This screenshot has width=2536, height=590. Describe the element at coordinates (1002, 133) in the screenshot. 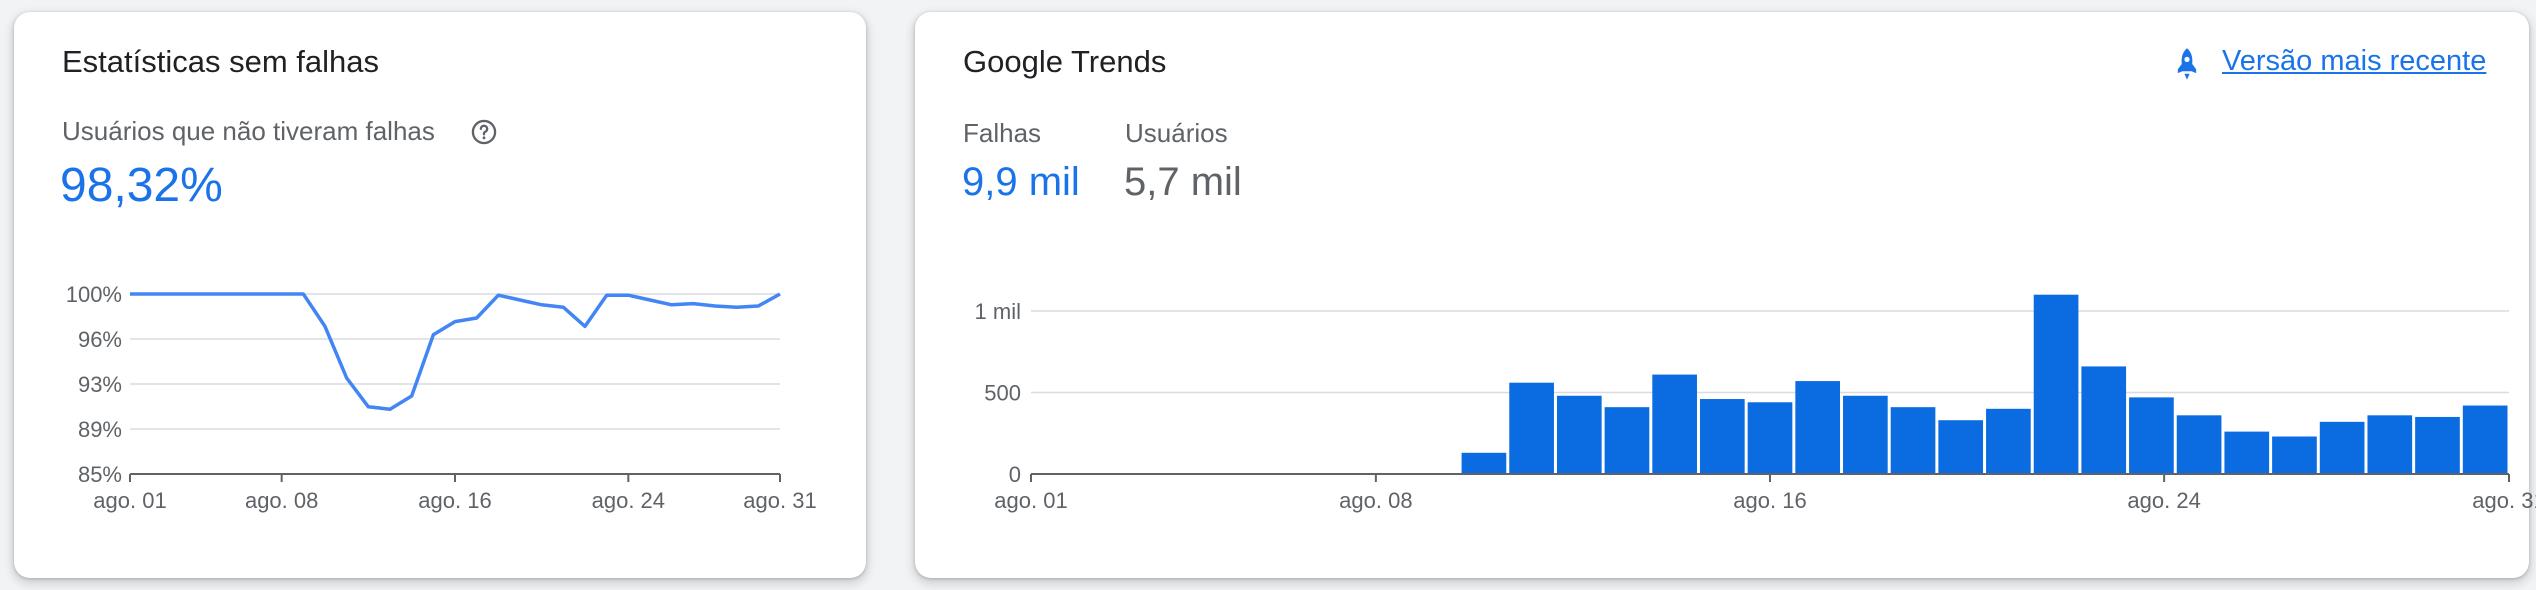

I see `crashes-label: Falhas` at that location.